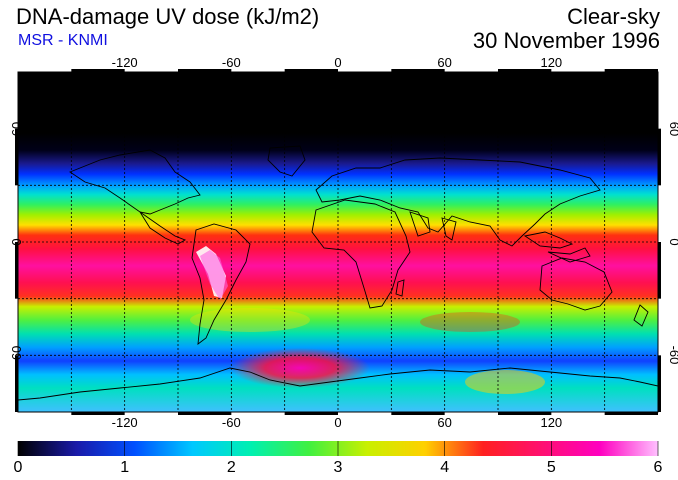 This screenshot has height=480, width=678. Describe the element at coordinates (18, 467) in the screenshot. I see `colorbar-label: 0` at that location.